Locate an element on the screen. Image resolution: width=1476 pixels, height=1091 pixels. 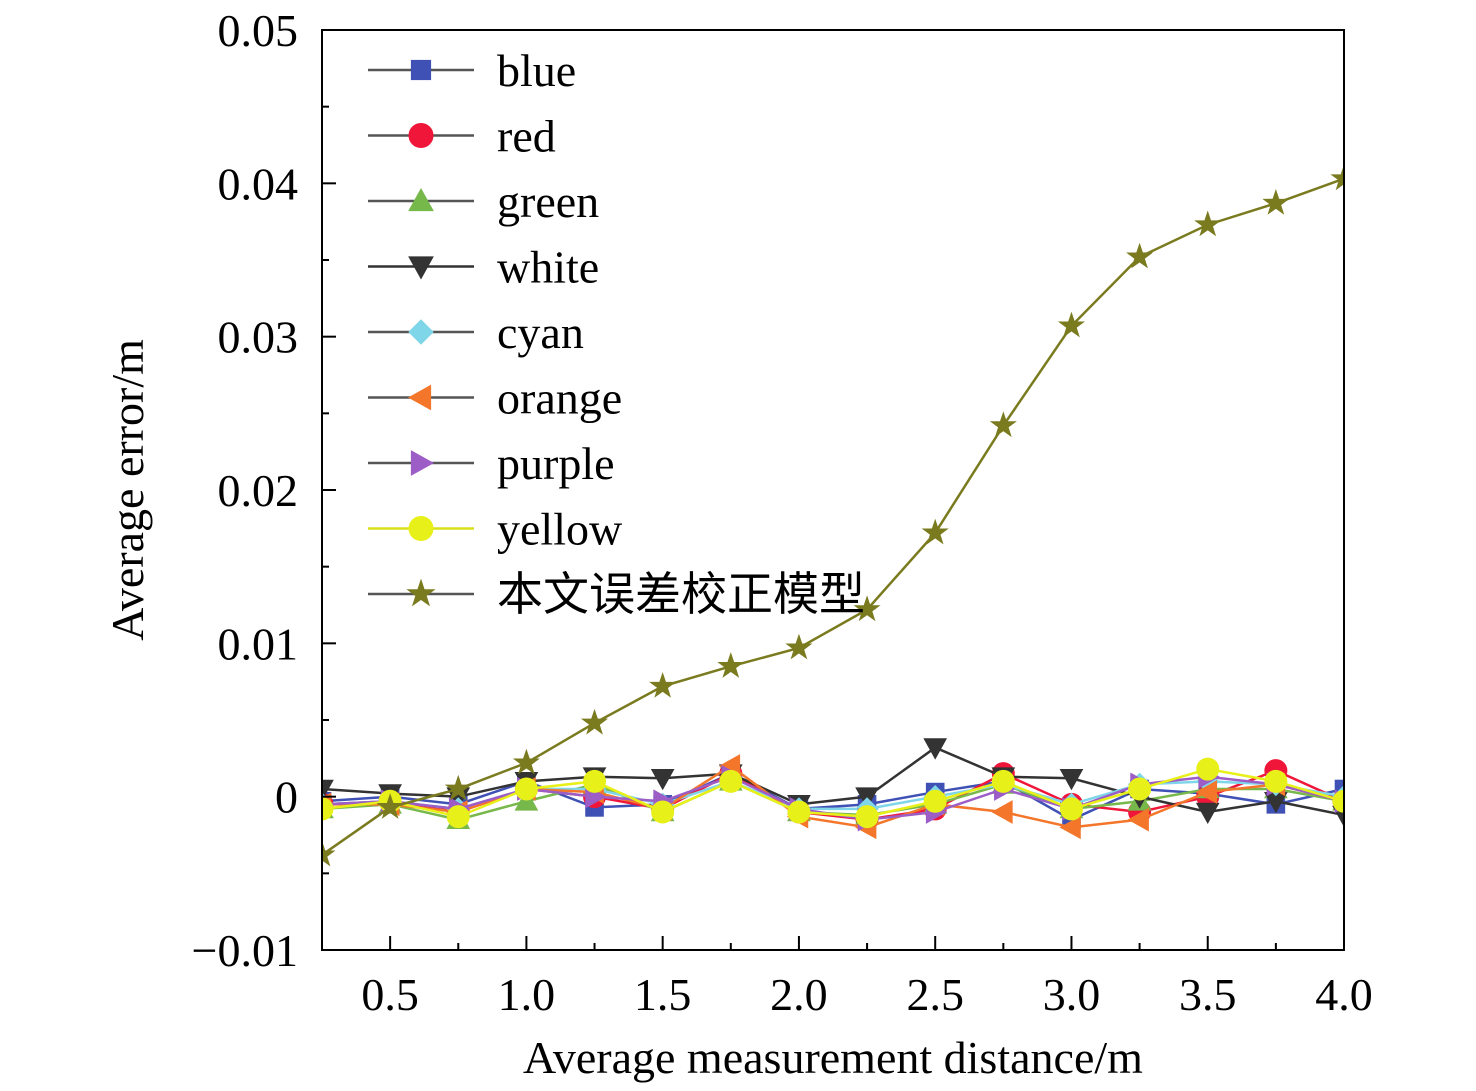
legend-item: yellow is located at coordinates (495, 529).